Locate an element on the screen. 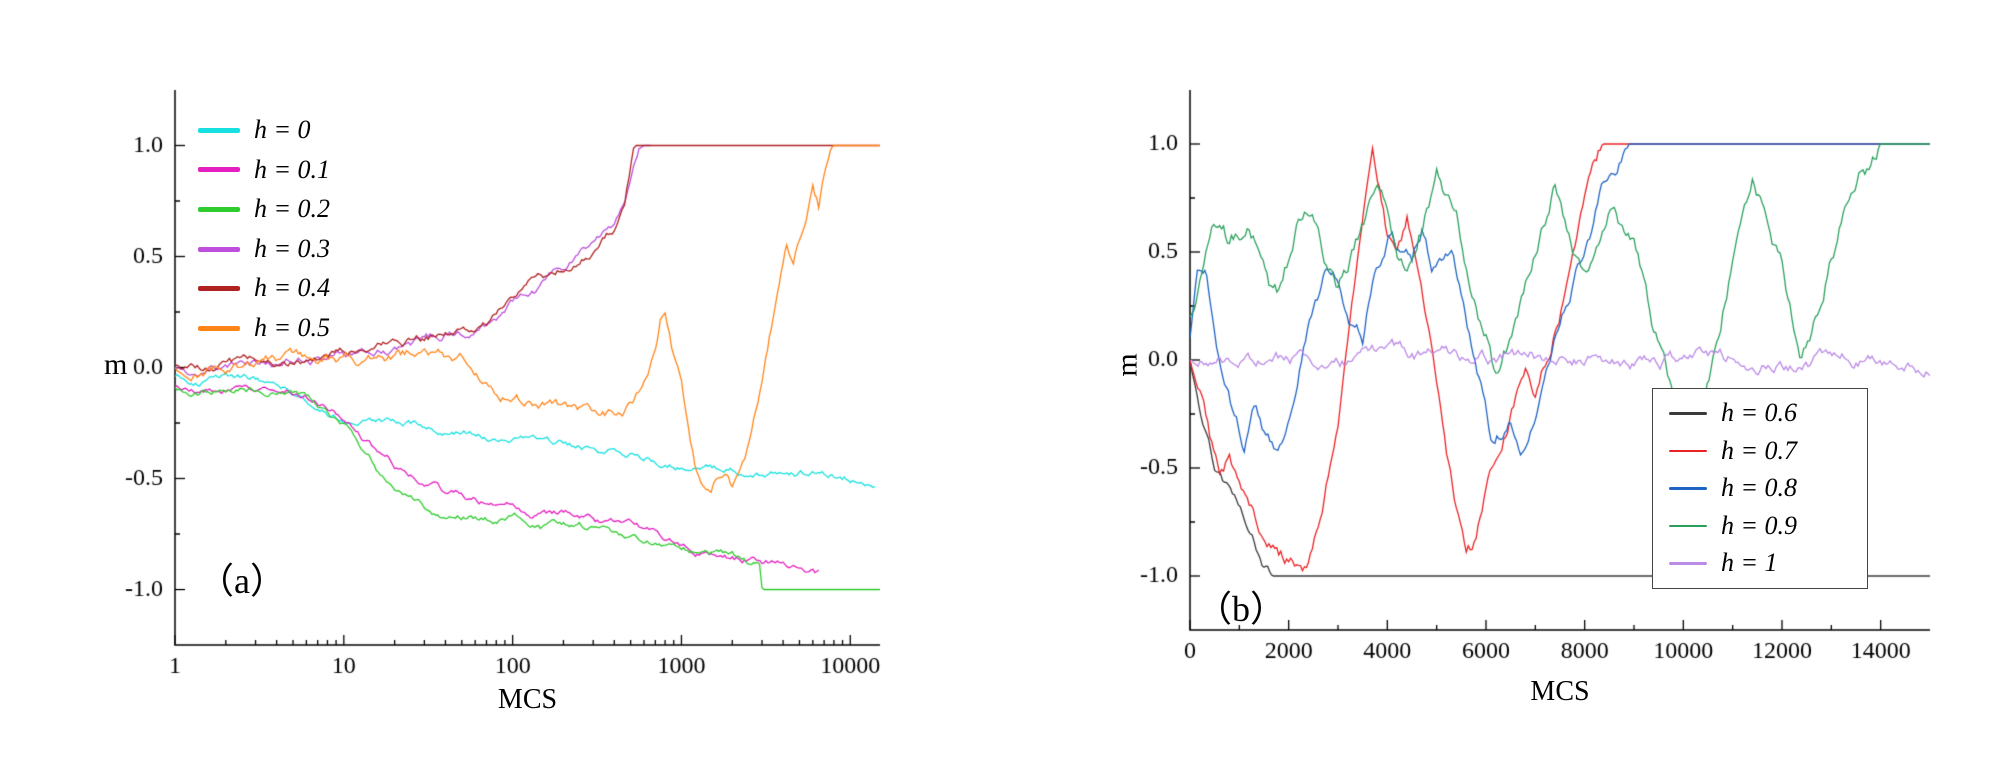  legend-item-label: h = 0.2 is located at coordinates (292, 209).